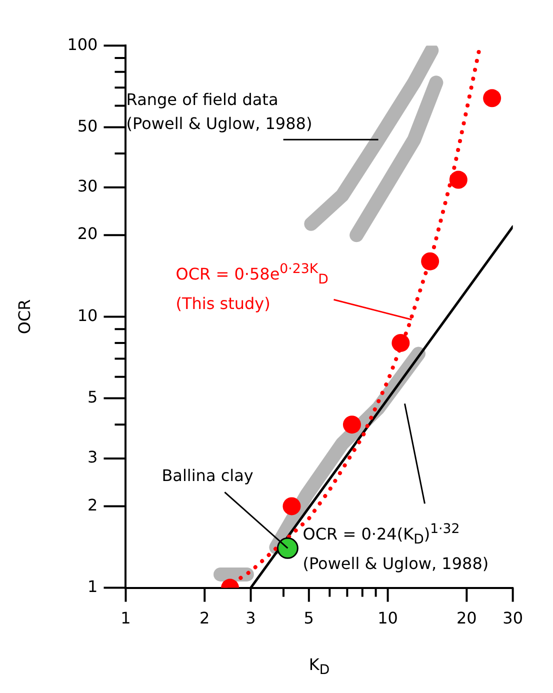  Describe the element at coordinates (205, 618) in the screenshot. I see `x-tick-label: 2` at that location.